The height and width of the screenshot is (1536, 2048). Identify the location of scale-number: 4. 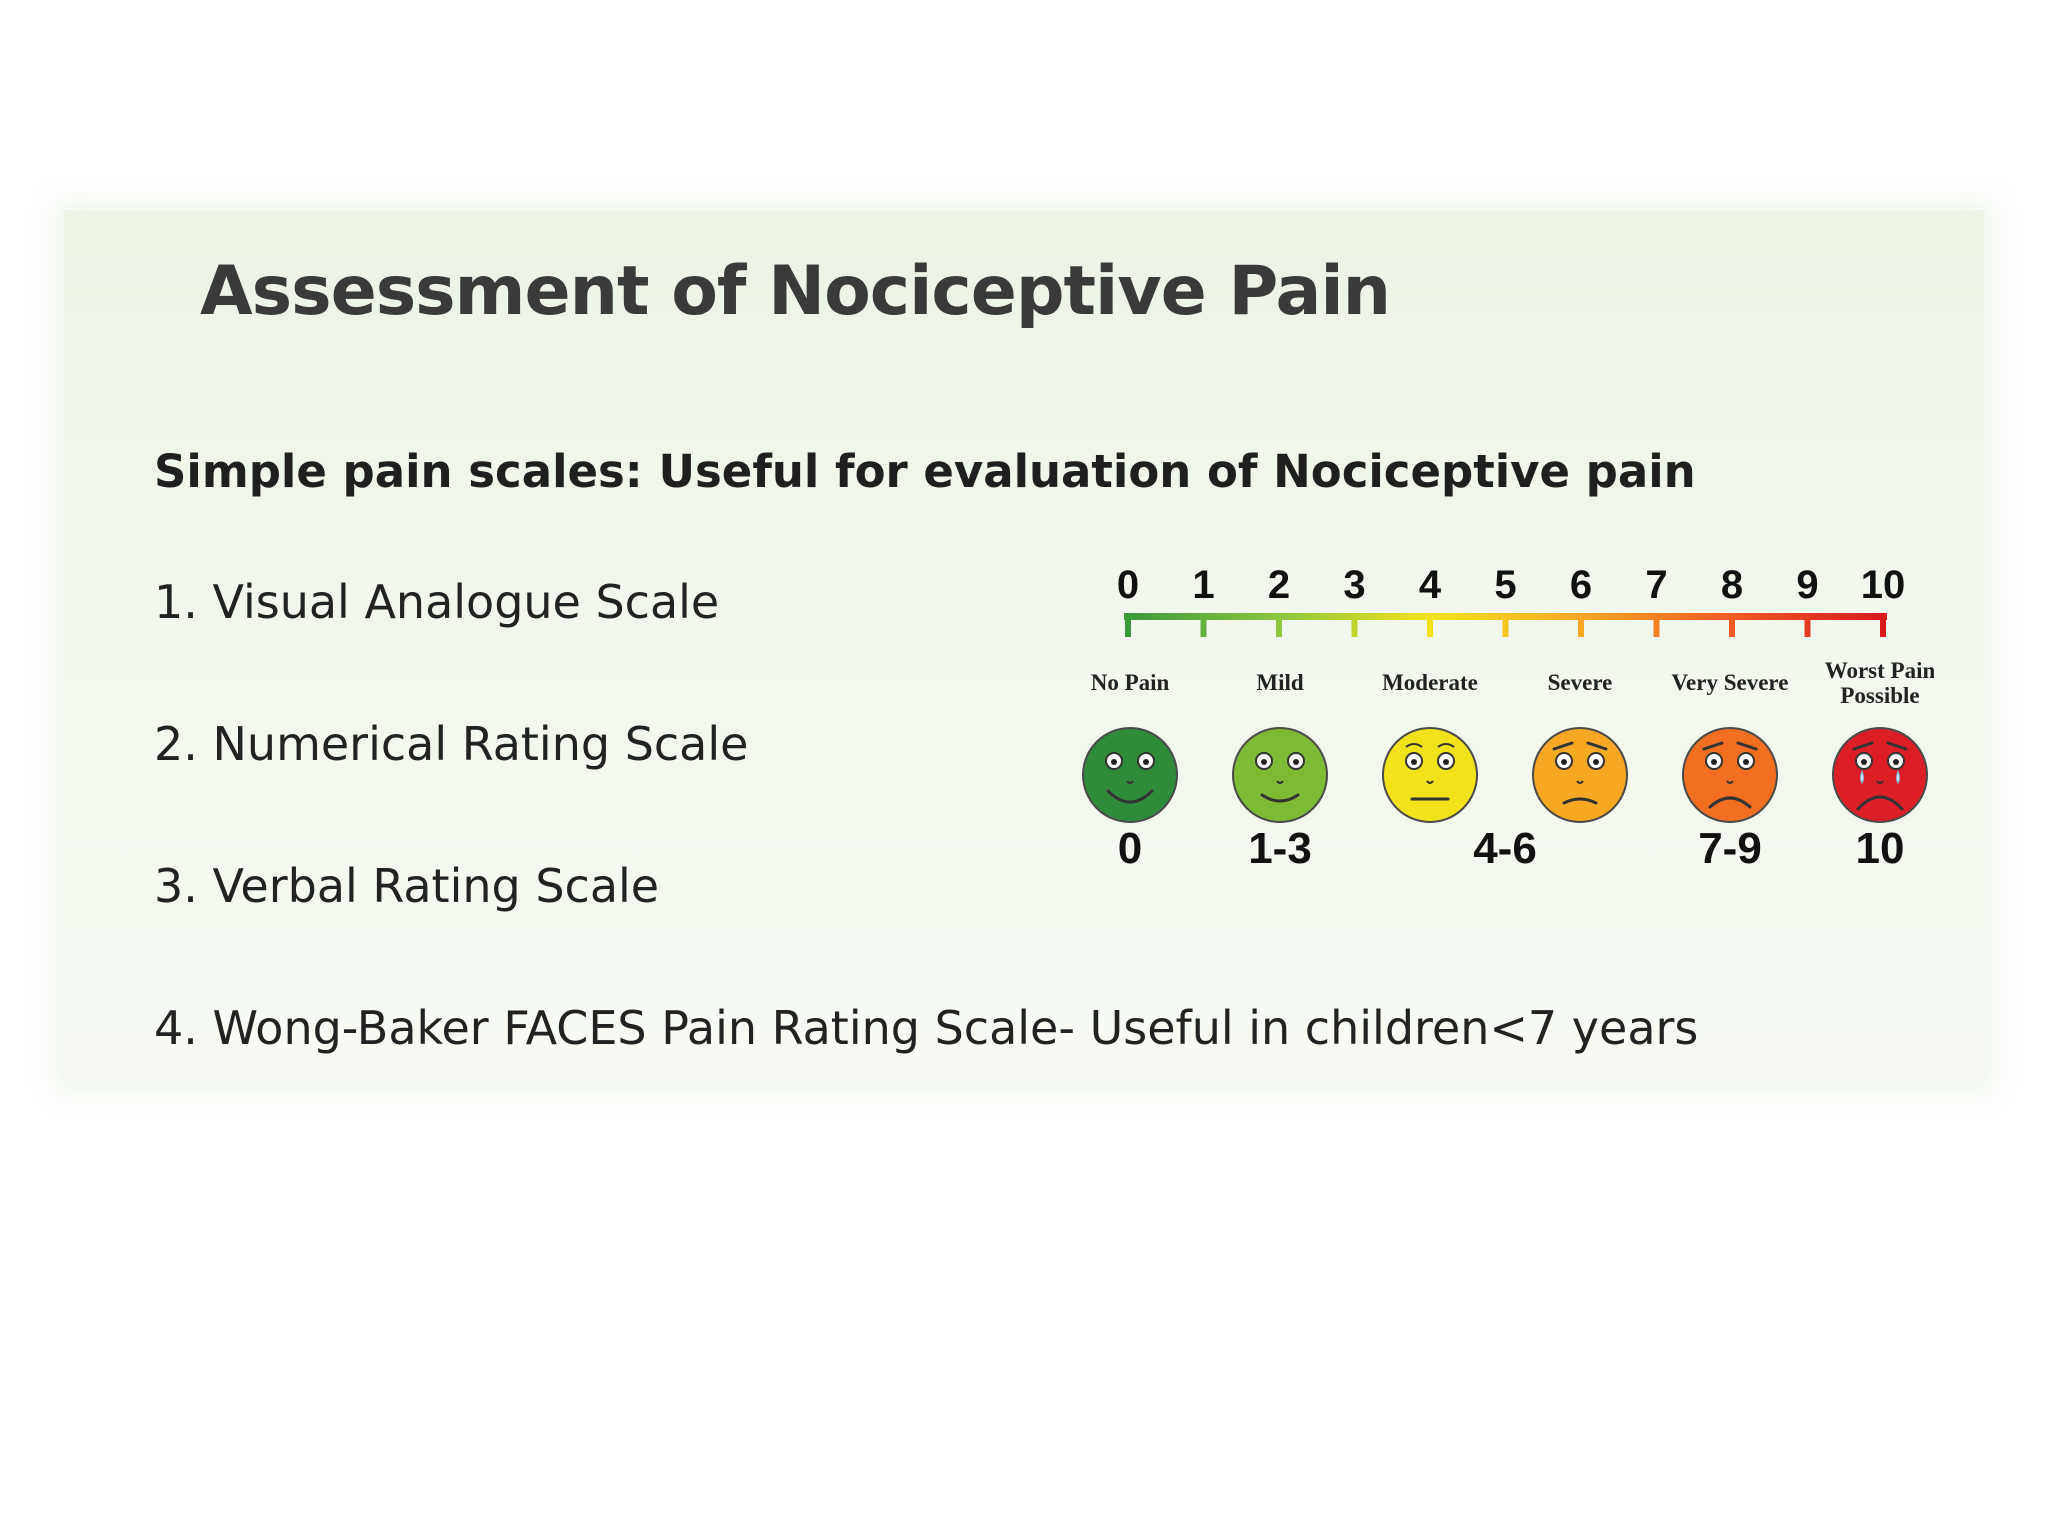
(1430, 585).